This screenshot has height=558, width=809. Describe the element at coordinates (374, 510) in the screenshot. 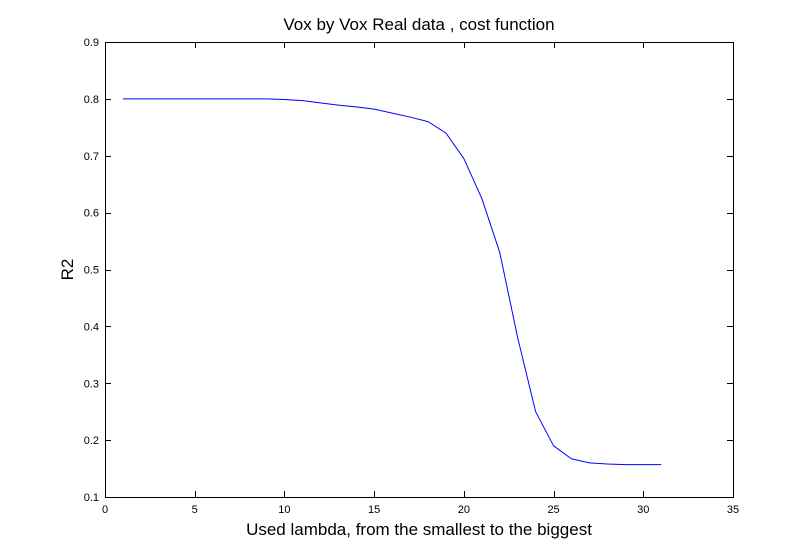

I see `x-tick-label: 15` at that location.